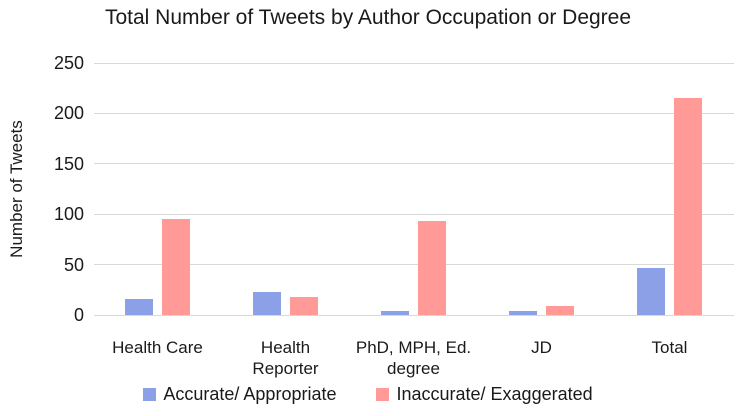 The width and height of the screenshot is (736, 416). Describe the element at coordinates (541, 347) in the screenshot. I see `x-tick-label-4: JD` at that location.